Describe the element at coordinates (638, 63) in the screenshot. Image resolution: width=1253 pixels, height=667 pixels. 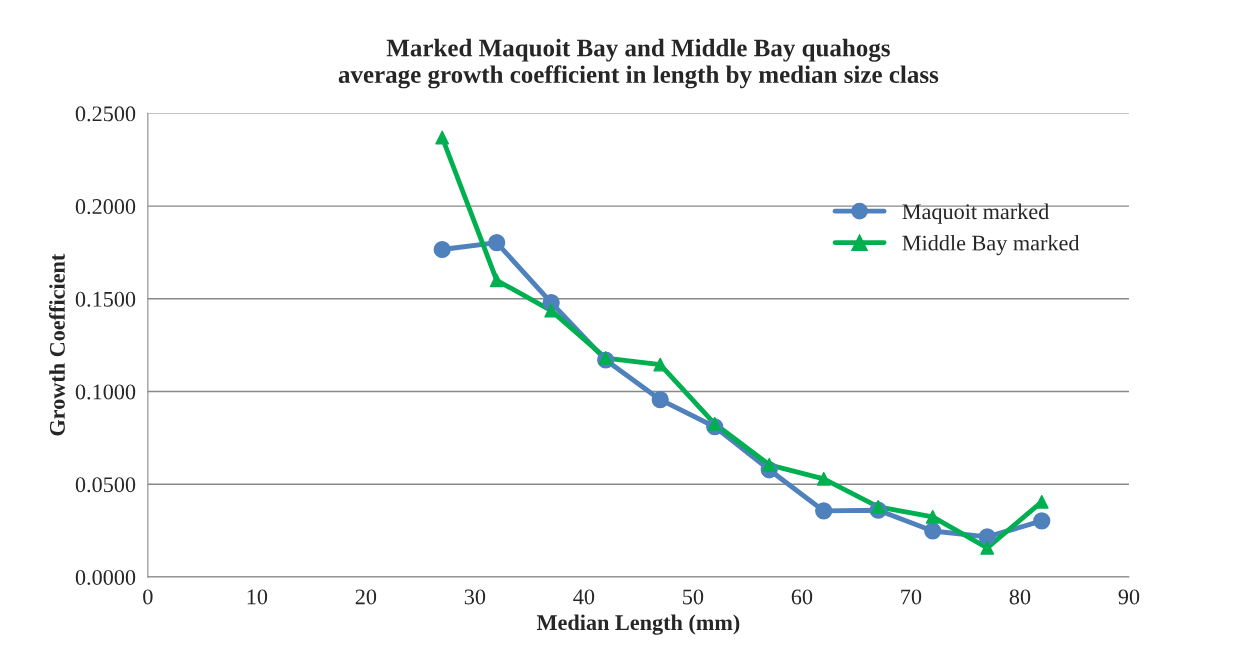
I see `chart-title: Marked Maquoit Bay and Middle Bay quahogs average growth coefficient in length by median size class` at that location.